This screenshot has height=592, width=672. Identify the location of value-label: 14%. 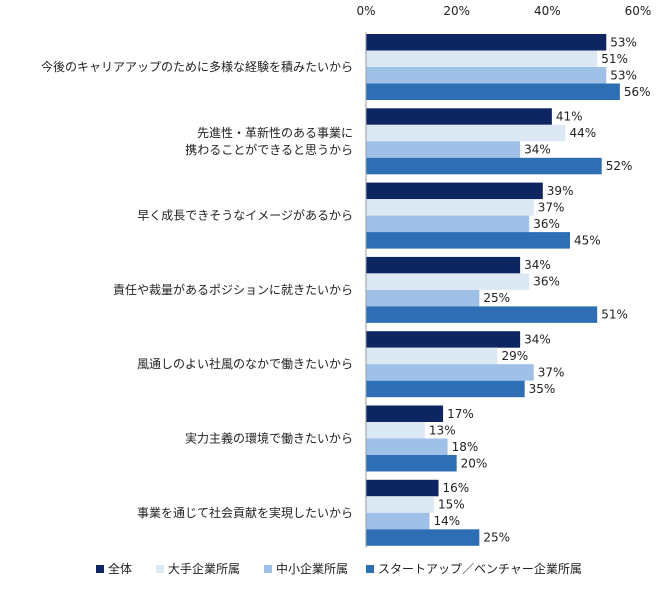
(446, 521).